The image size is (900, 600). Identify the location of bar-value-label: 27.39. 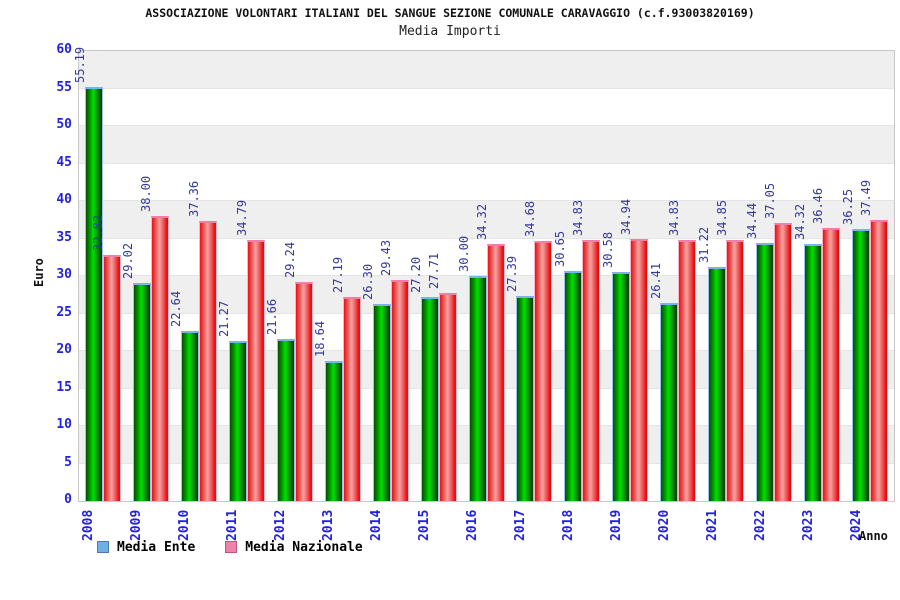
(511, 273).